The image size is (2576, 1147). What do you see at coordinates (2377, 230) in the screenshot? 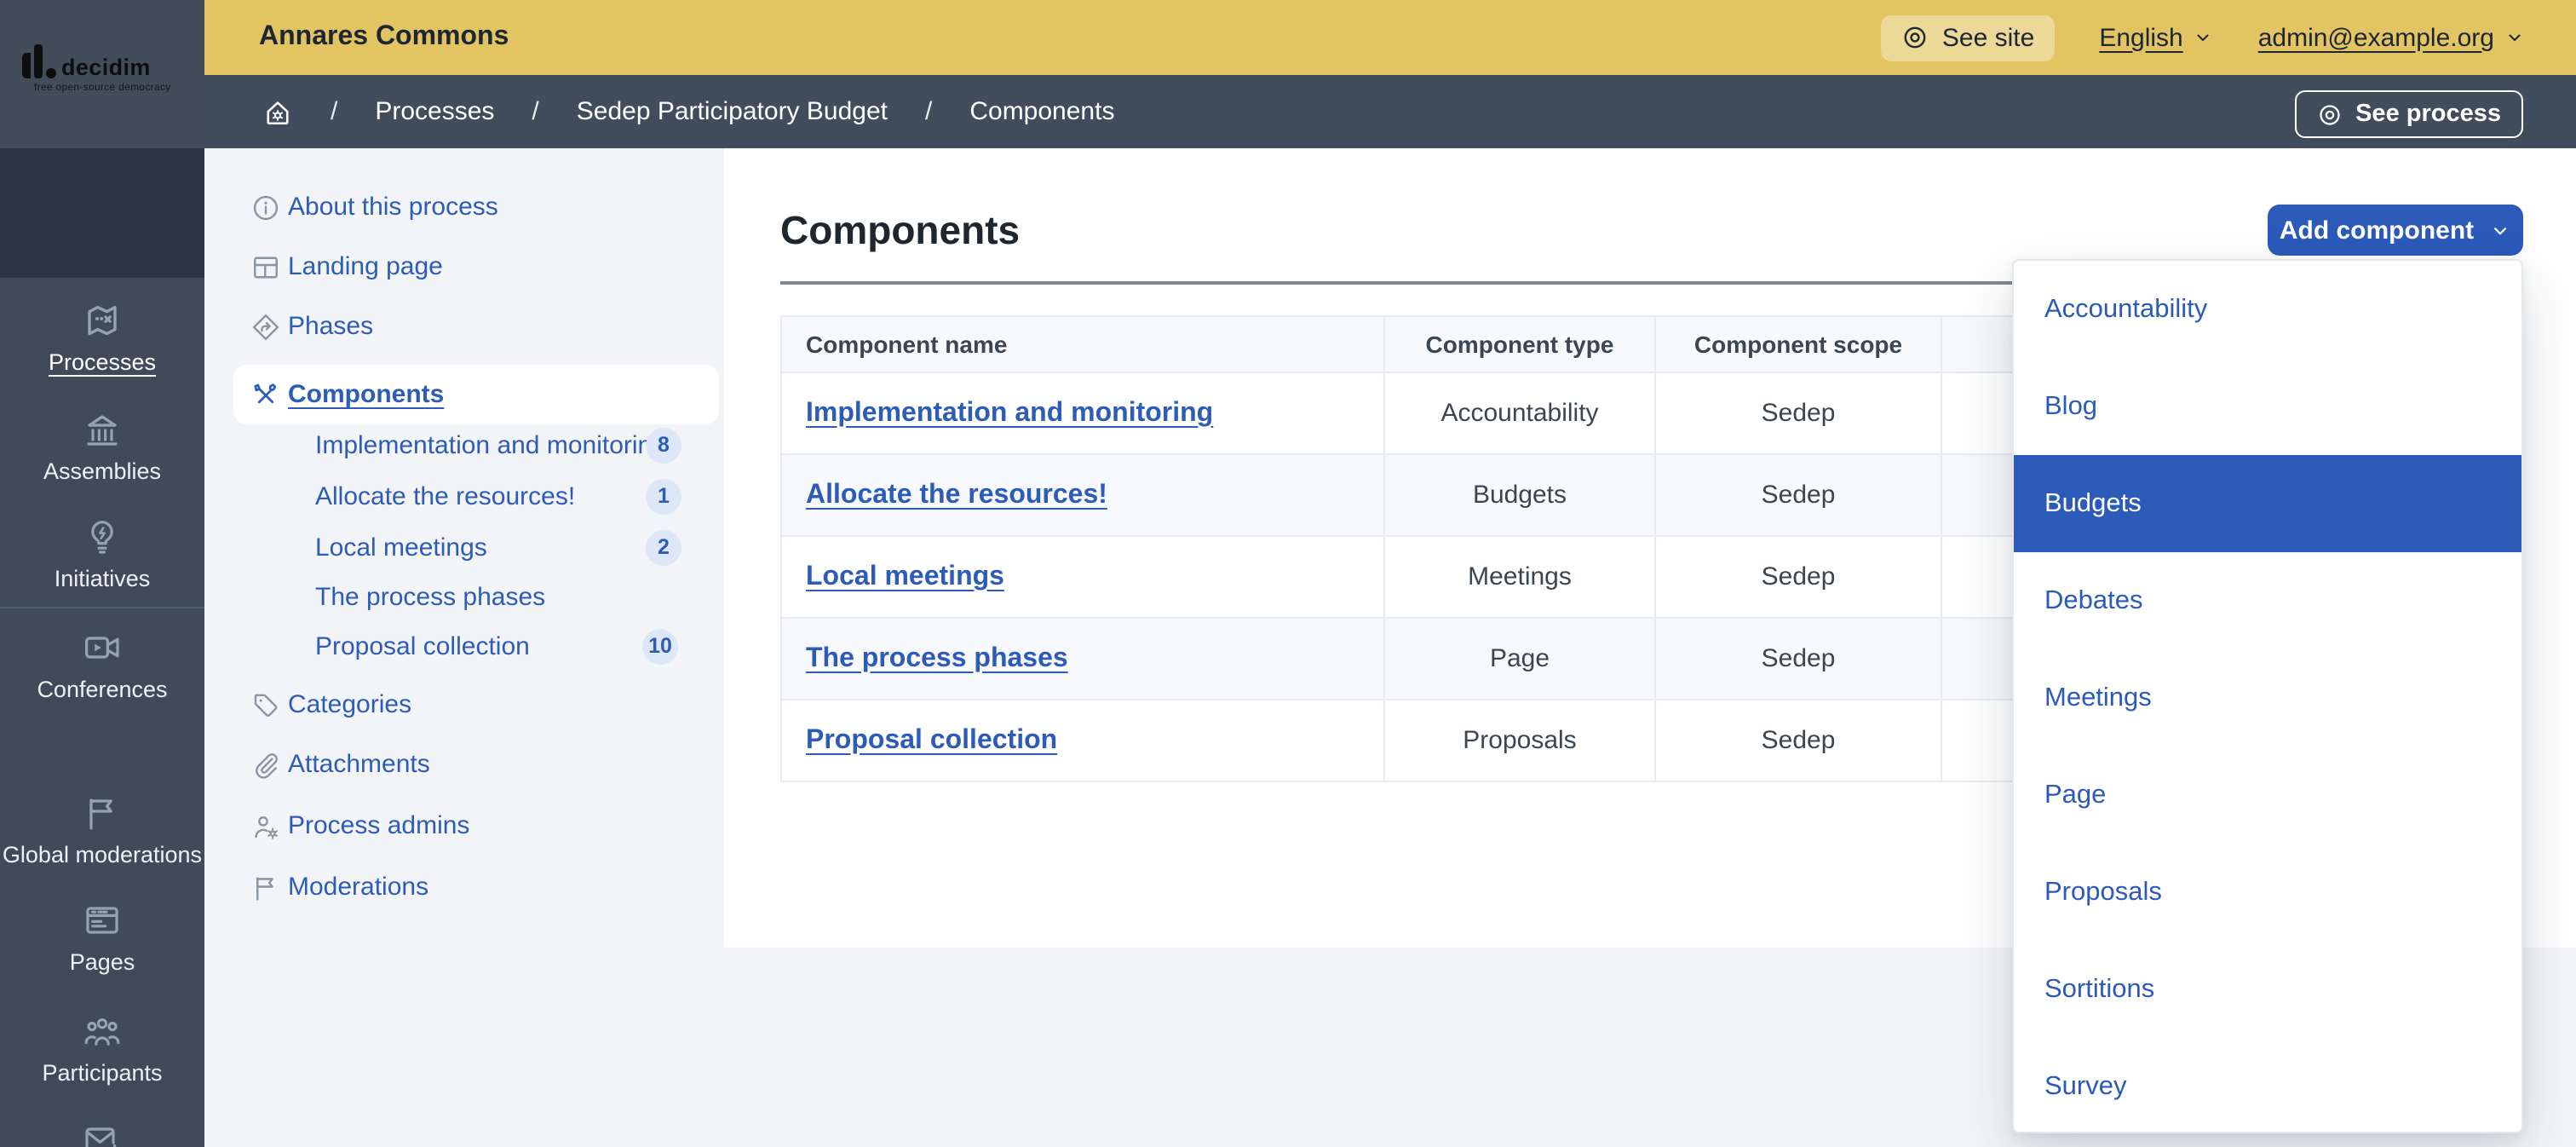
I see `add-component-label: Add component` at bounding box center [2377, 230].